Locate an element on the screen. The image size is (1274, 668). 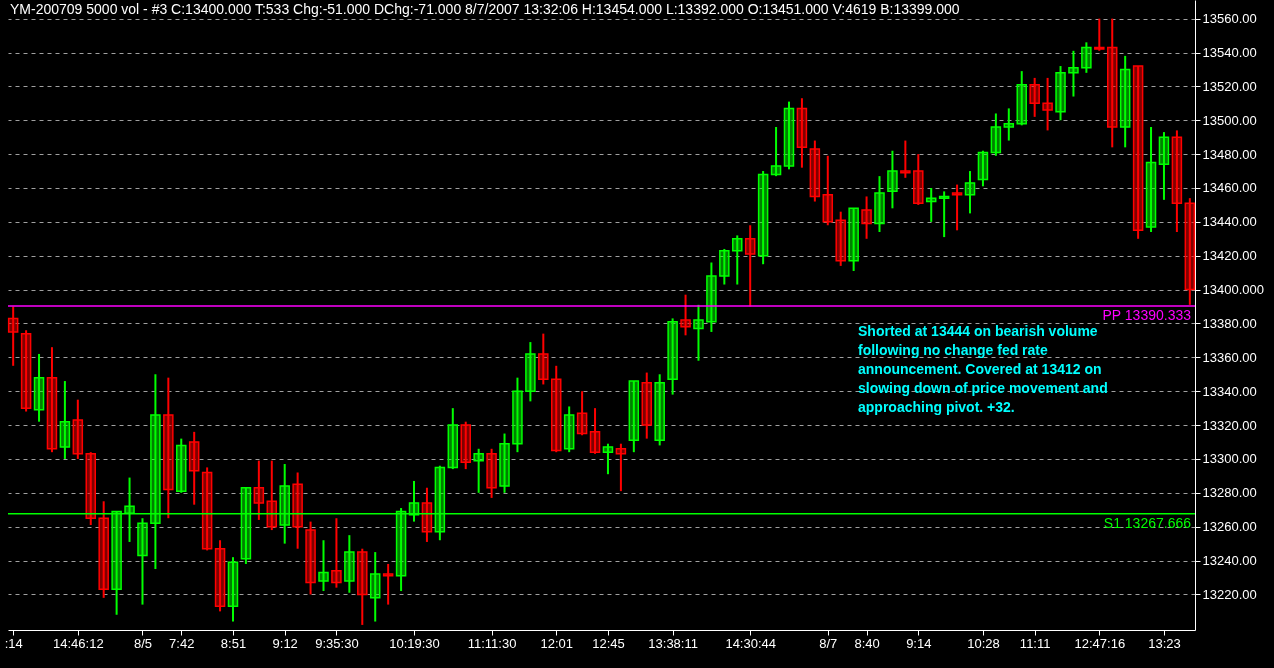
y-tick-label: 13320.00 is located at coordinates (1229, 425).